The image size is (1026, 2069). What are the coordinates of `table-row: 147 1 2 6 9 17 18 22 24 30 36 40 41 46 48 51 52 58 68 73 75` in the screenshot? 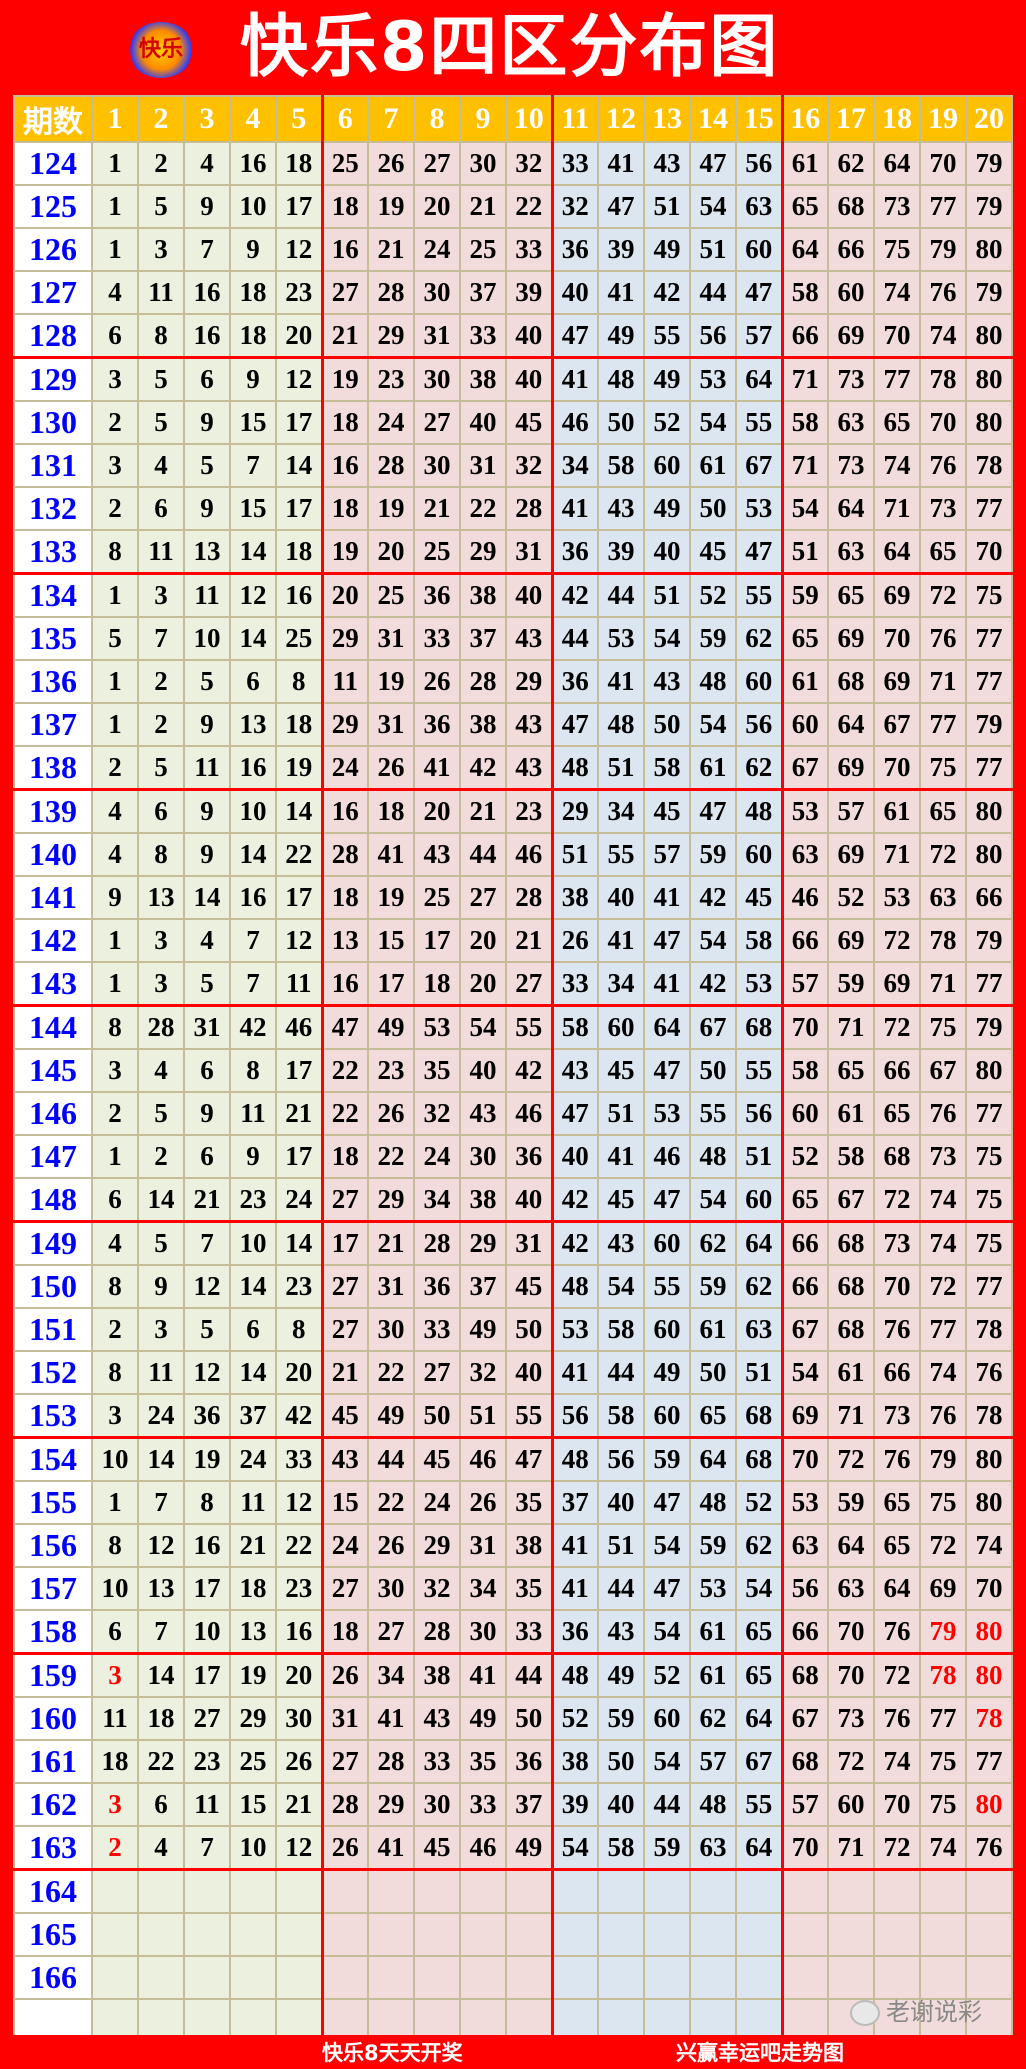 It's located at (513, 1156).